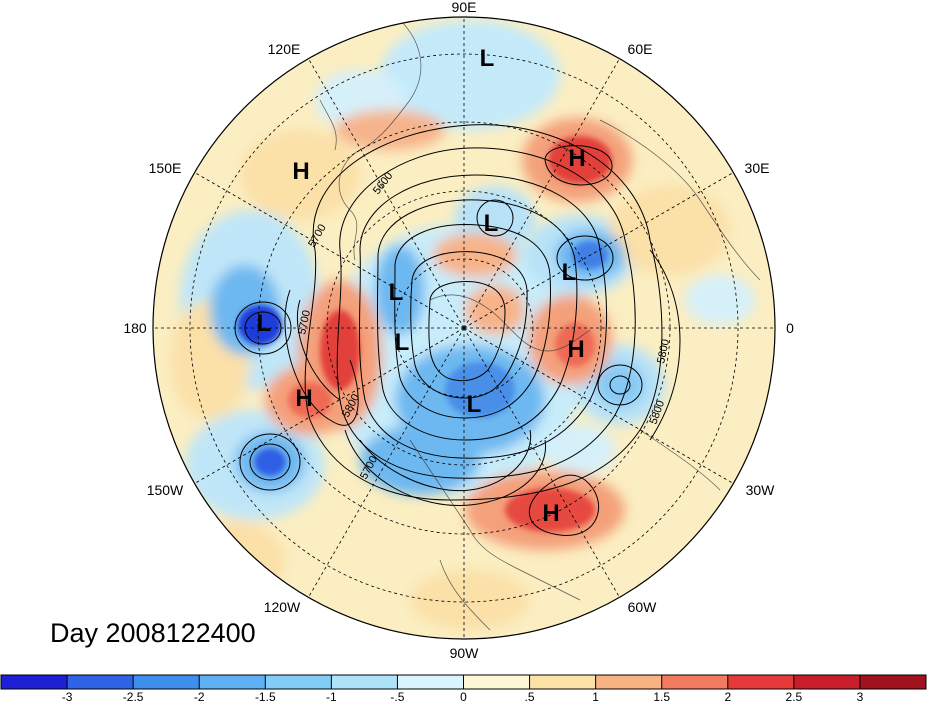  What do you see at coordinates (67, 696) in the screenshot?
I see `colorbar-tick-label: -3` at bounding box center [67, 696].